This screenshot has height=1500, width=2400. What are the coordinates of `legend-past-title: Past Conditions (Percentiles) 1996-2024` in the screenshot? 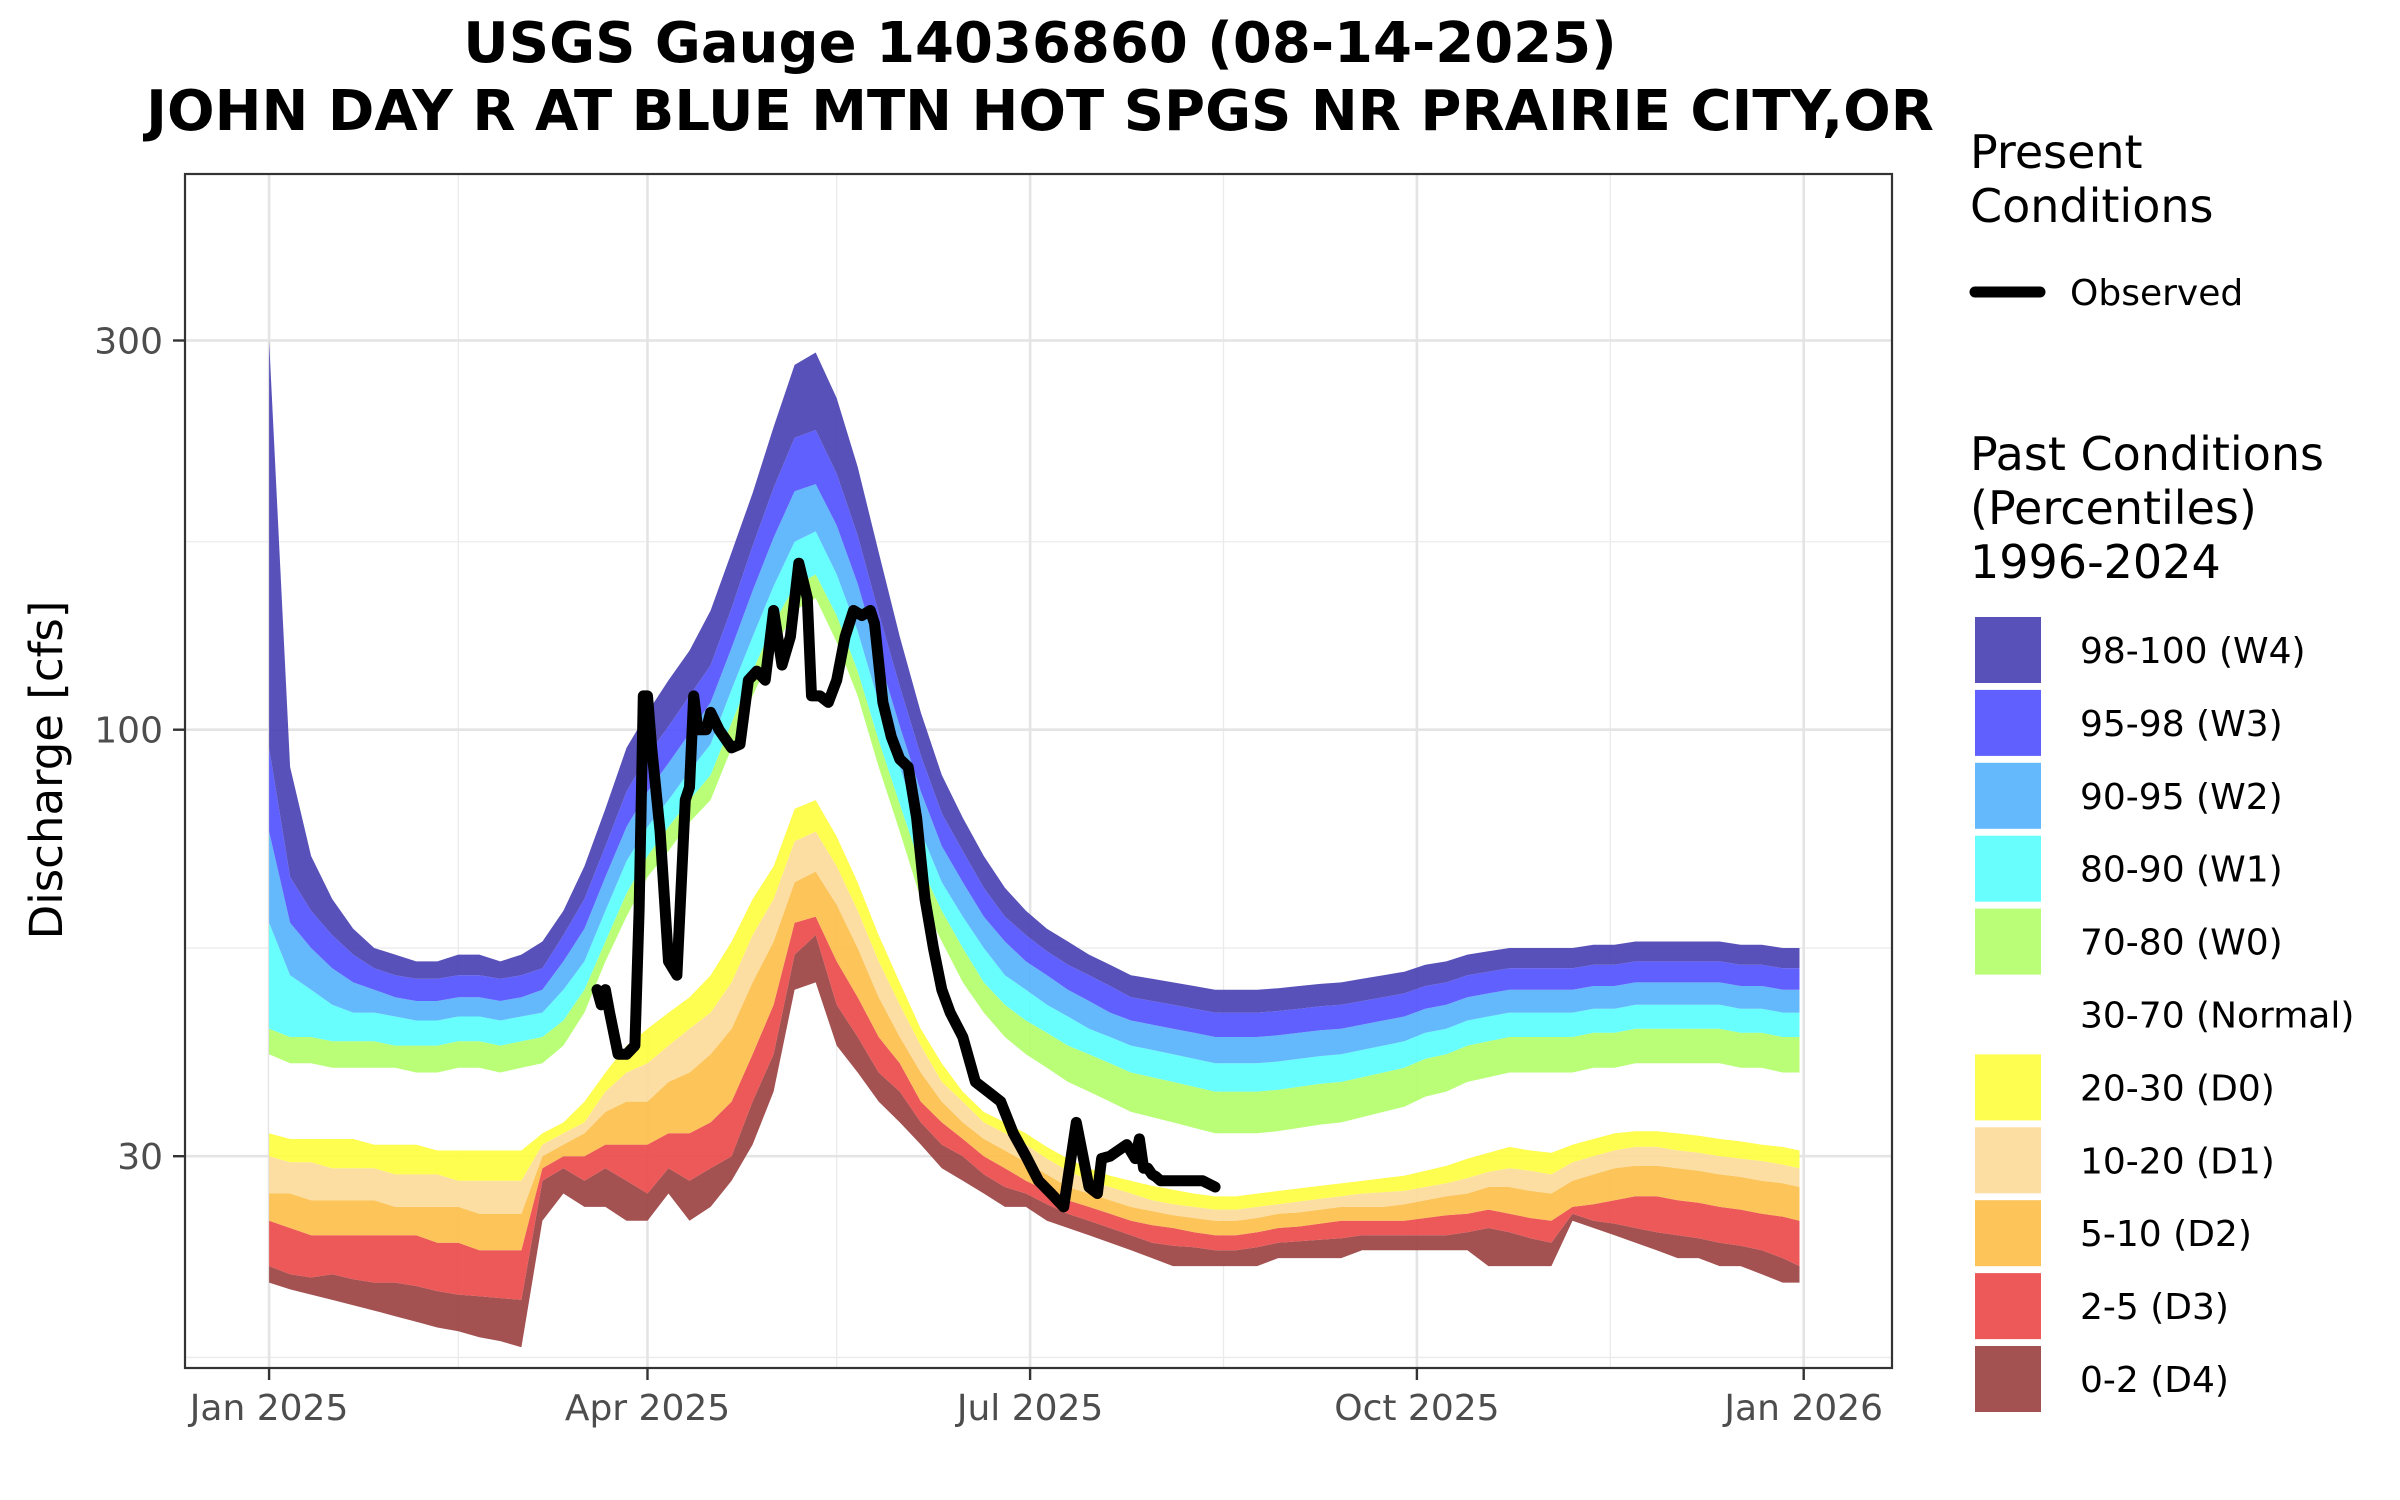 It's located at (2147, 508).